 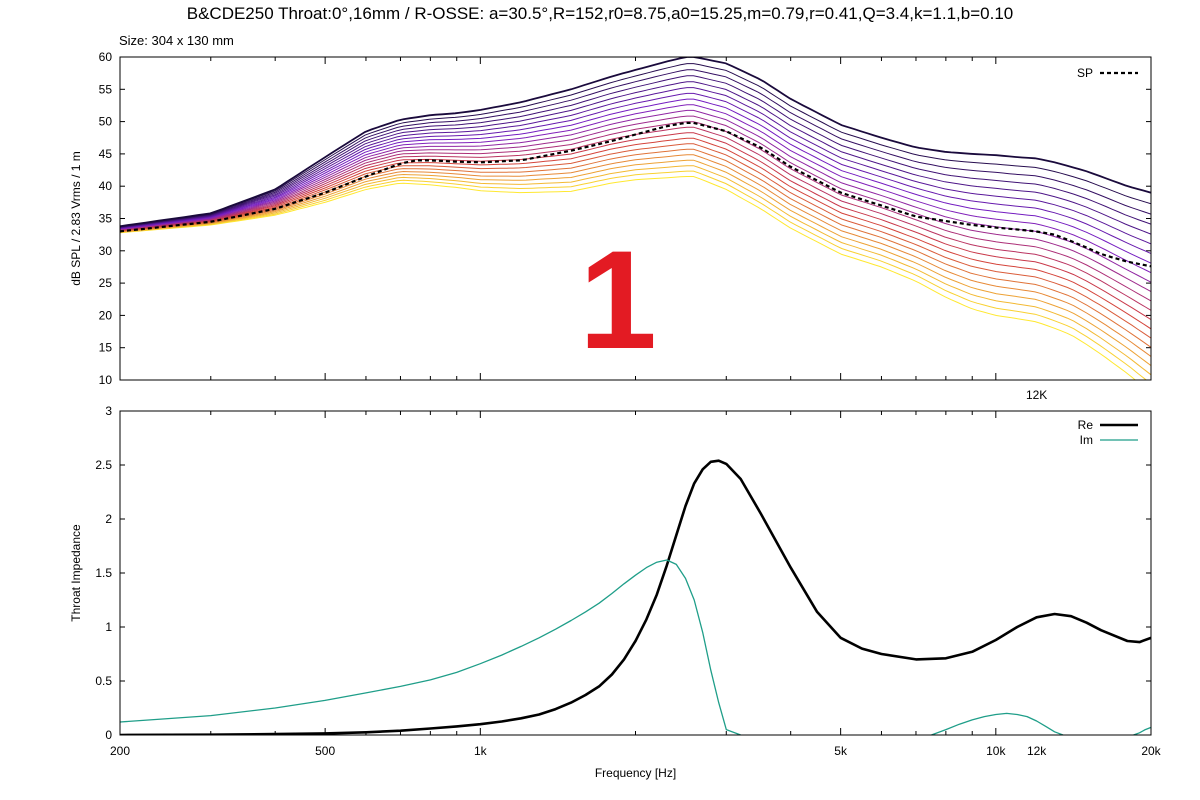 I want to click on legend-label: Re, so click(x=1086, y=425).